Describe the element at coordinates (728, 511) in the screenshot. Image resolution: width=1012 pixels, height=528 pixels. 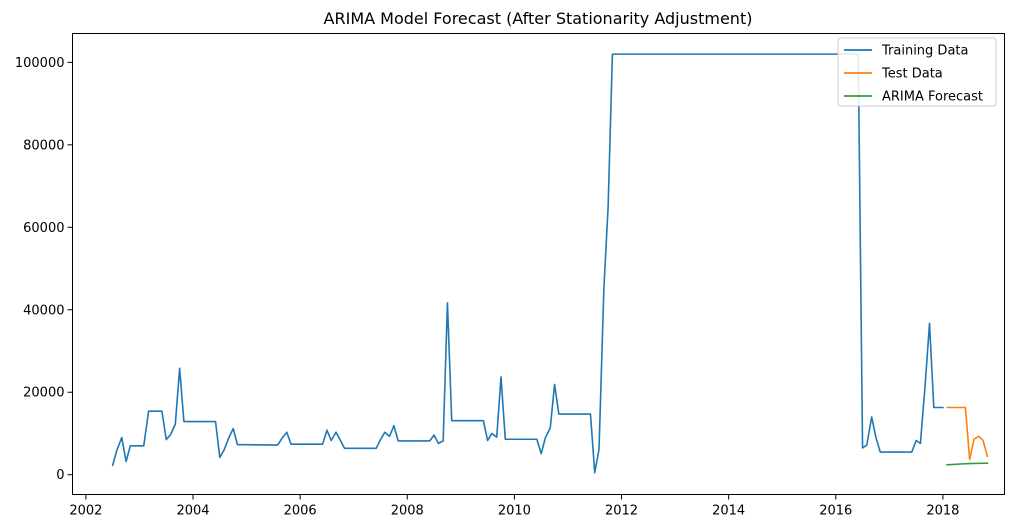
I see `x-tick-label: 2014` at that location.